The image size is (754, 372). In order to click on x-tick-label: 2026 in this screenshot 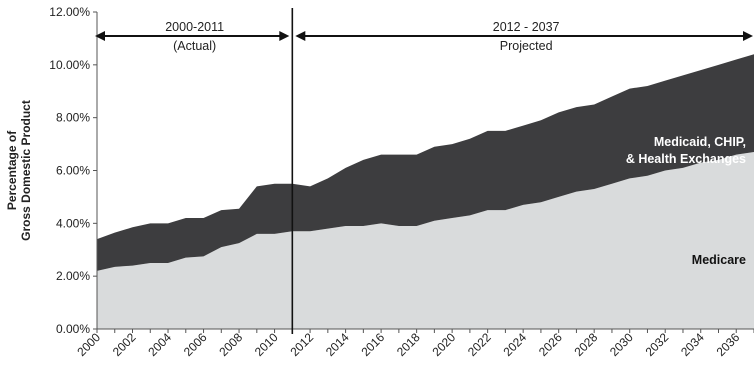, I will do `click(550, 344)`.